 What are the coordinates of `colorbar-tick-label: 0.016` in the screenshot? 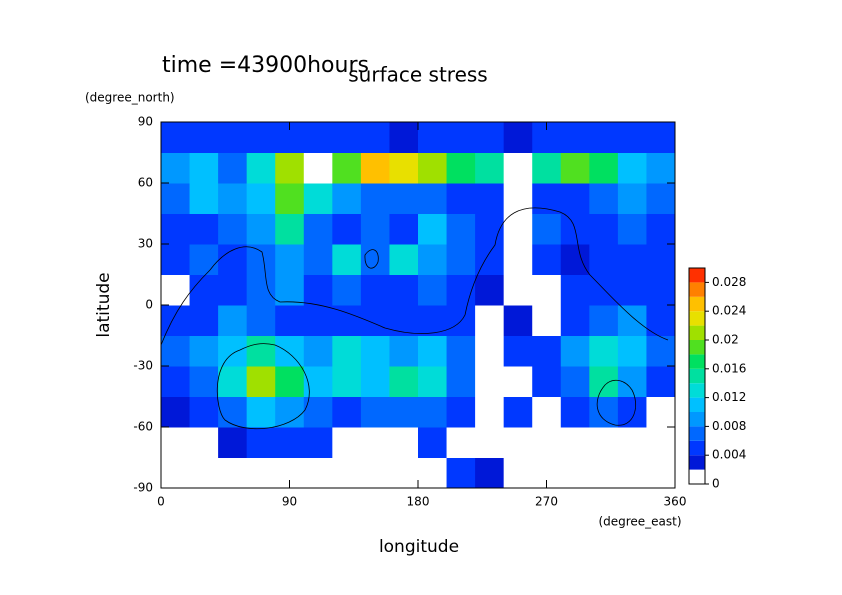 It's located at (729, 368).